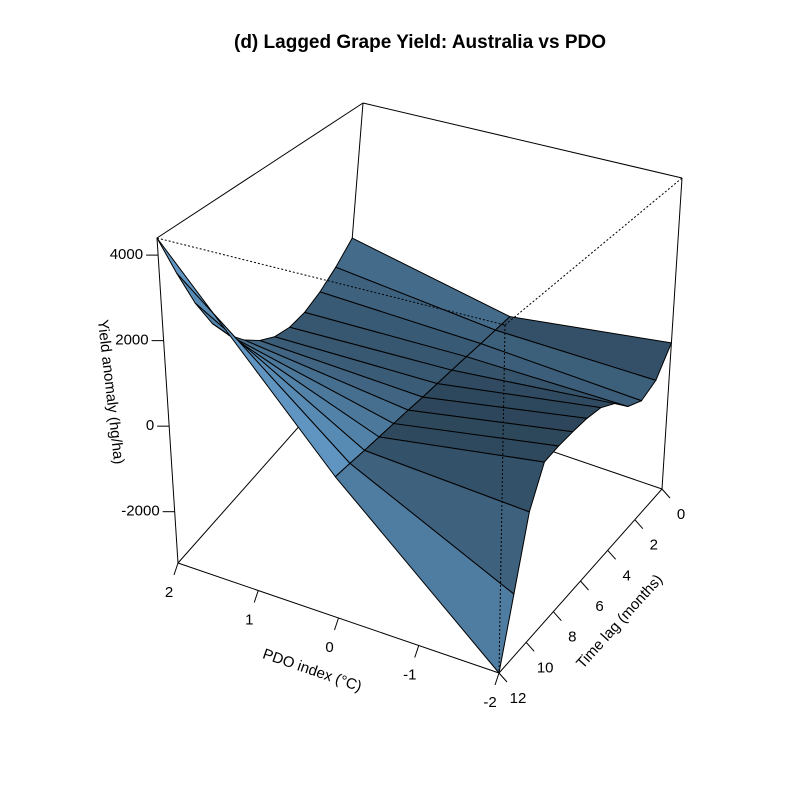  Describe the element at coordinates (518, 698) in the screenshot. I see `y-tick-label: 12` at that location.